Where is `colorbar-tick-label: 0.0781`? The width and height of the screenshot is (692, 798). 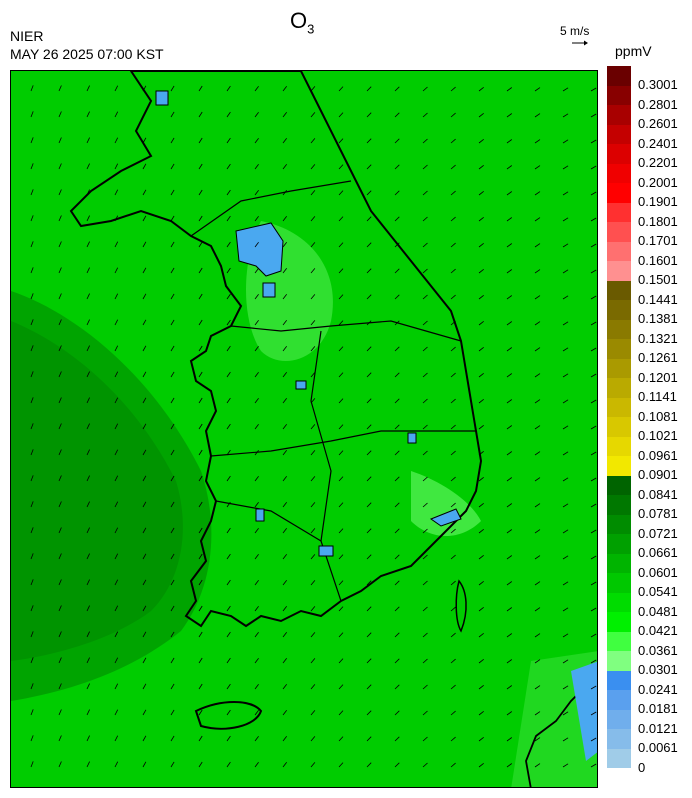 colorbar-tick-label: 0.0781 is located at coordinates (658, 513).